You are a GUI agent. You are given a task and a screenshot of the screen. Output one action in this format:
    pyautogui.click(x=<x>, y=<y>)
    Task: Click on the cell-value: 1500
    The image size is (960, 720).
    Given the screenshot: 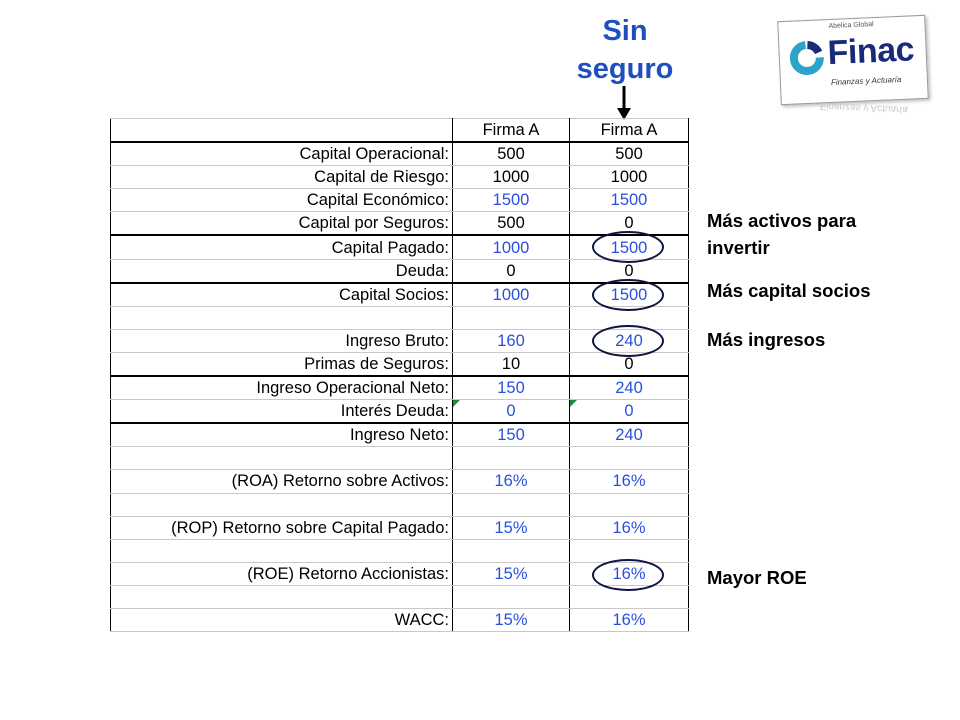 What is the action you would take?
    pyautogui.click(x=511, y=200)
    